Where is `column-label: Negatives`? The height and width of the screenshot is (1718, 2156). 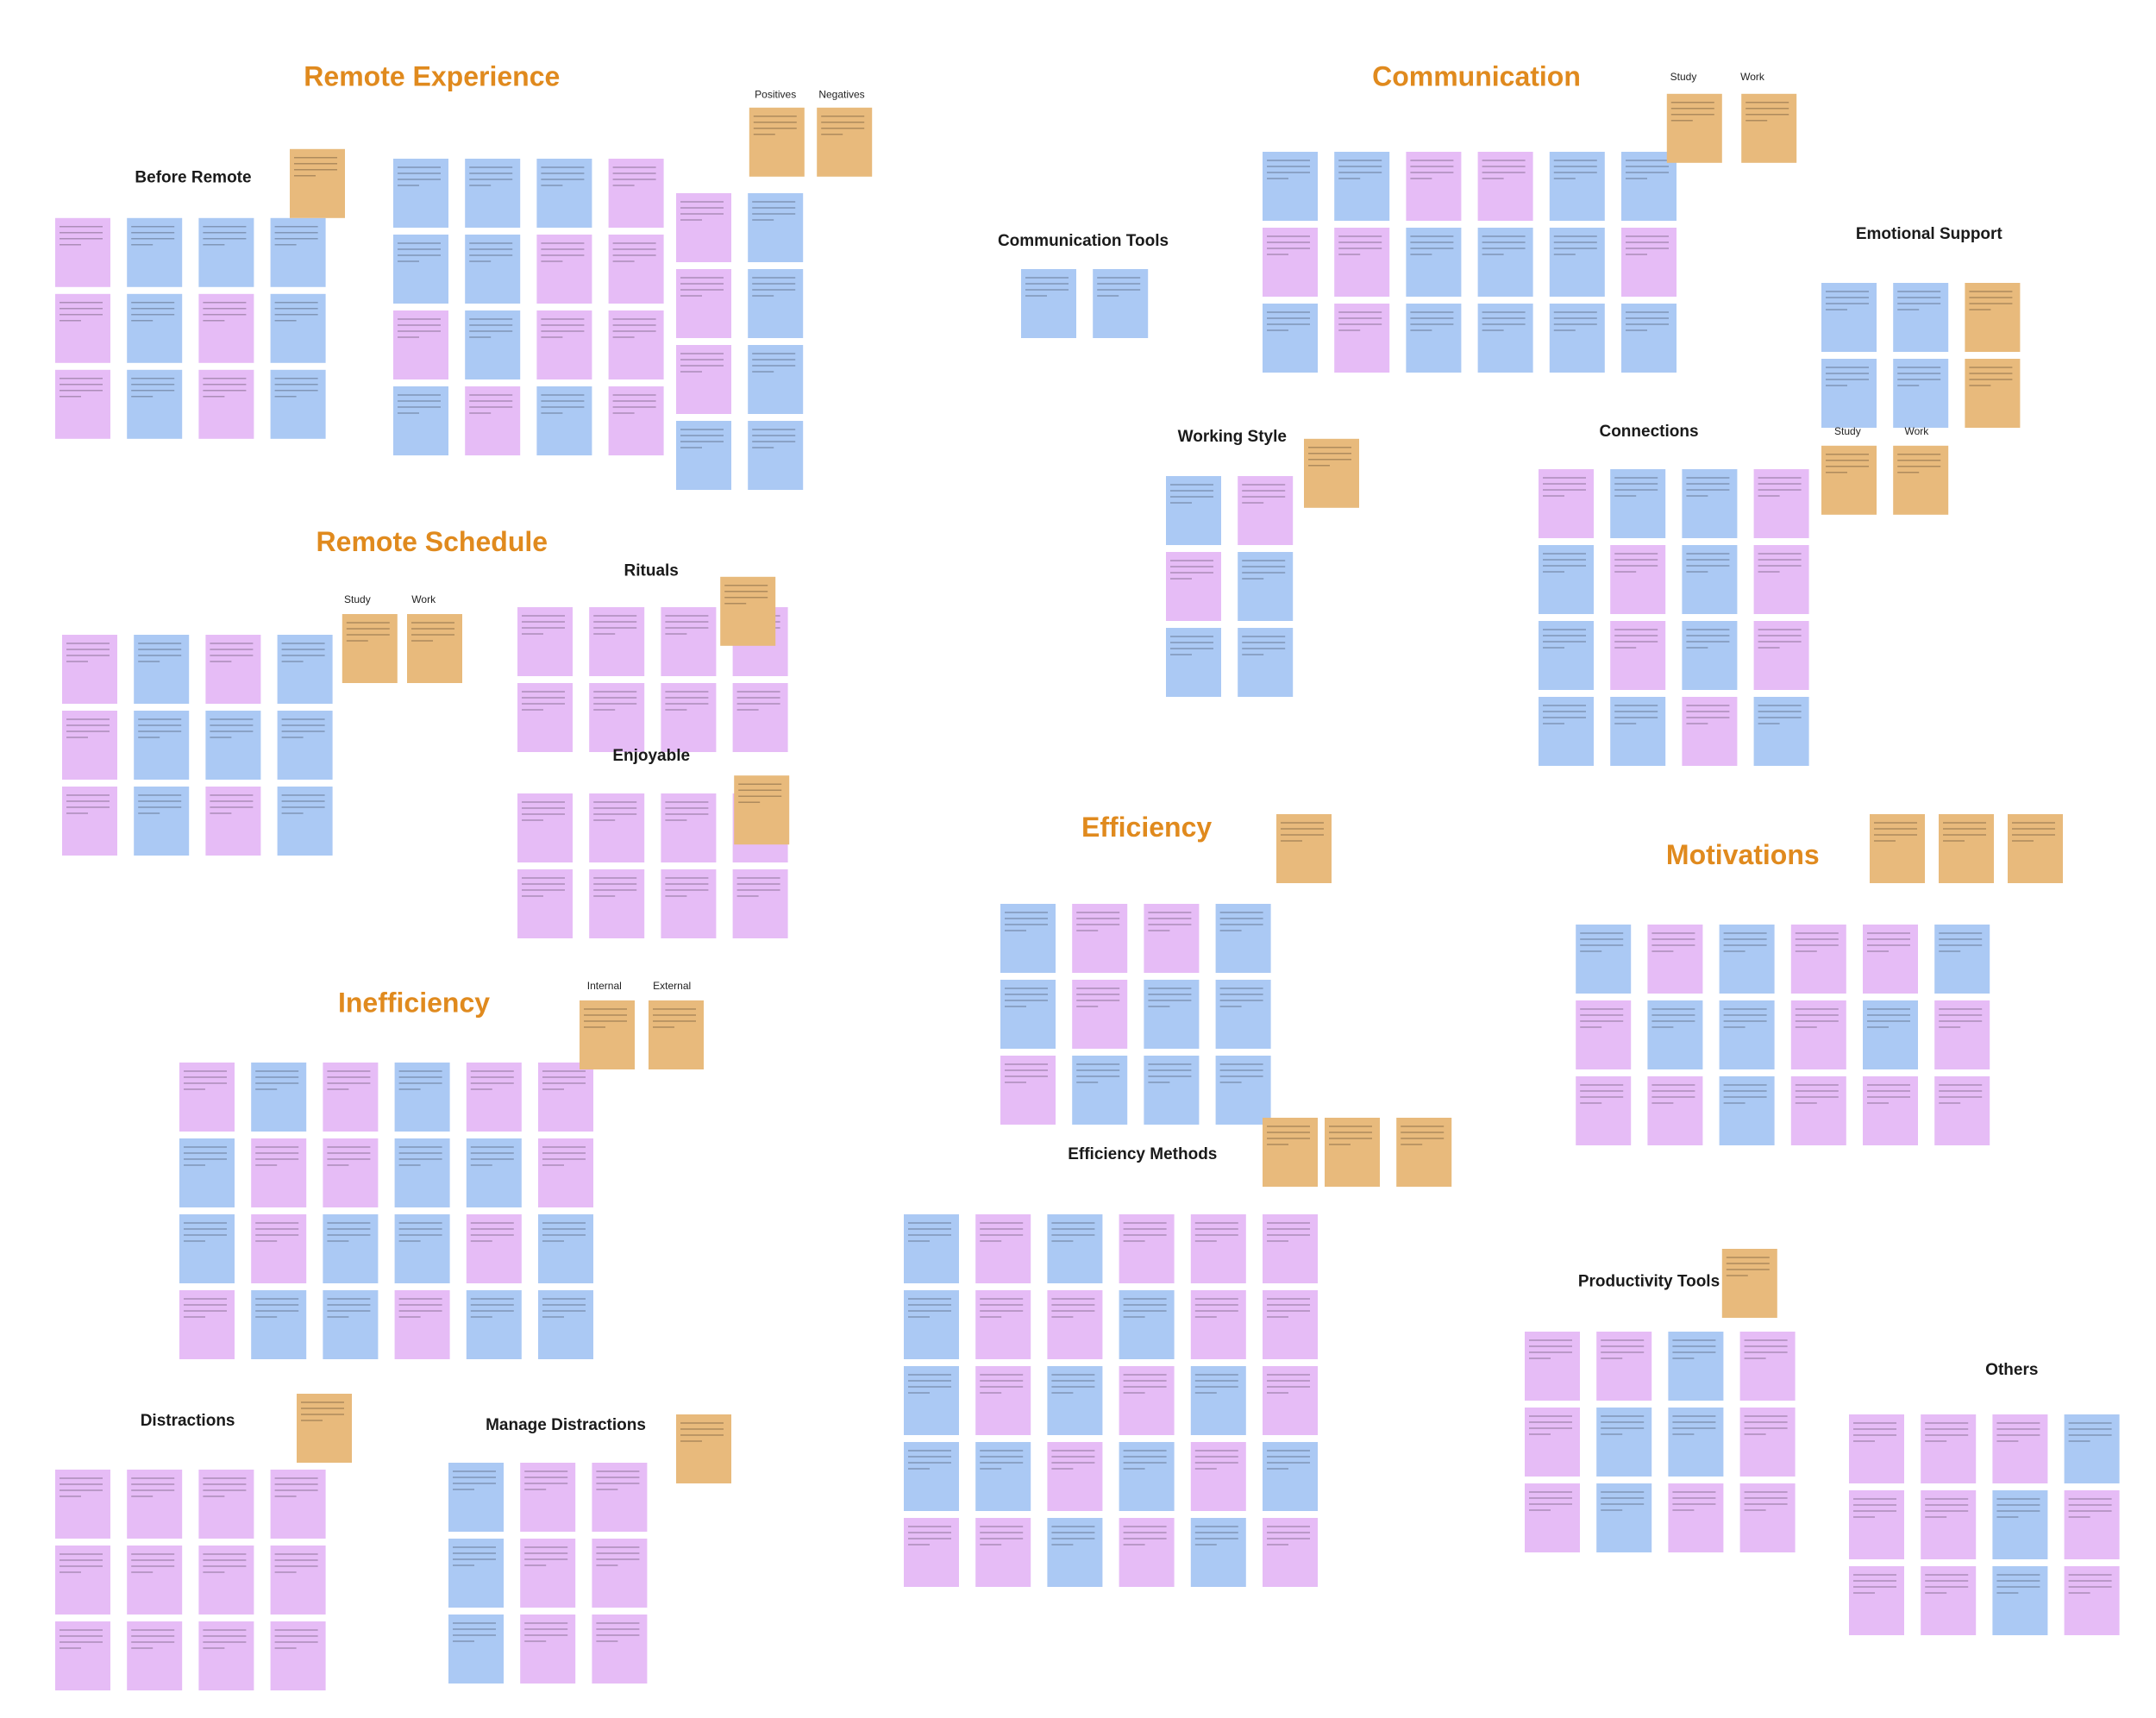 column-label: Negatives is located at coordinates (841, 95).